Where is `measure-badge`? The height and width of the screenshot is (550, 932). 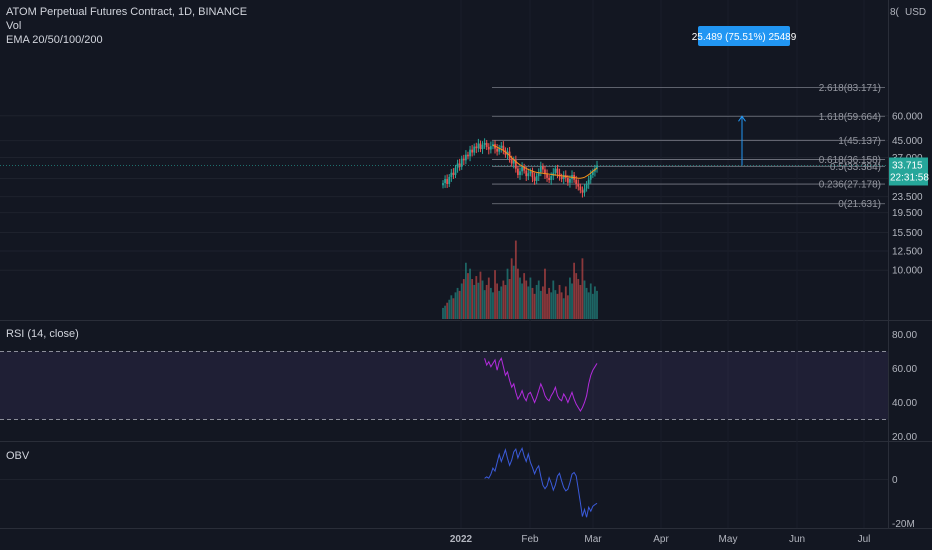 measure-badge is located at coordinates (744, 36).